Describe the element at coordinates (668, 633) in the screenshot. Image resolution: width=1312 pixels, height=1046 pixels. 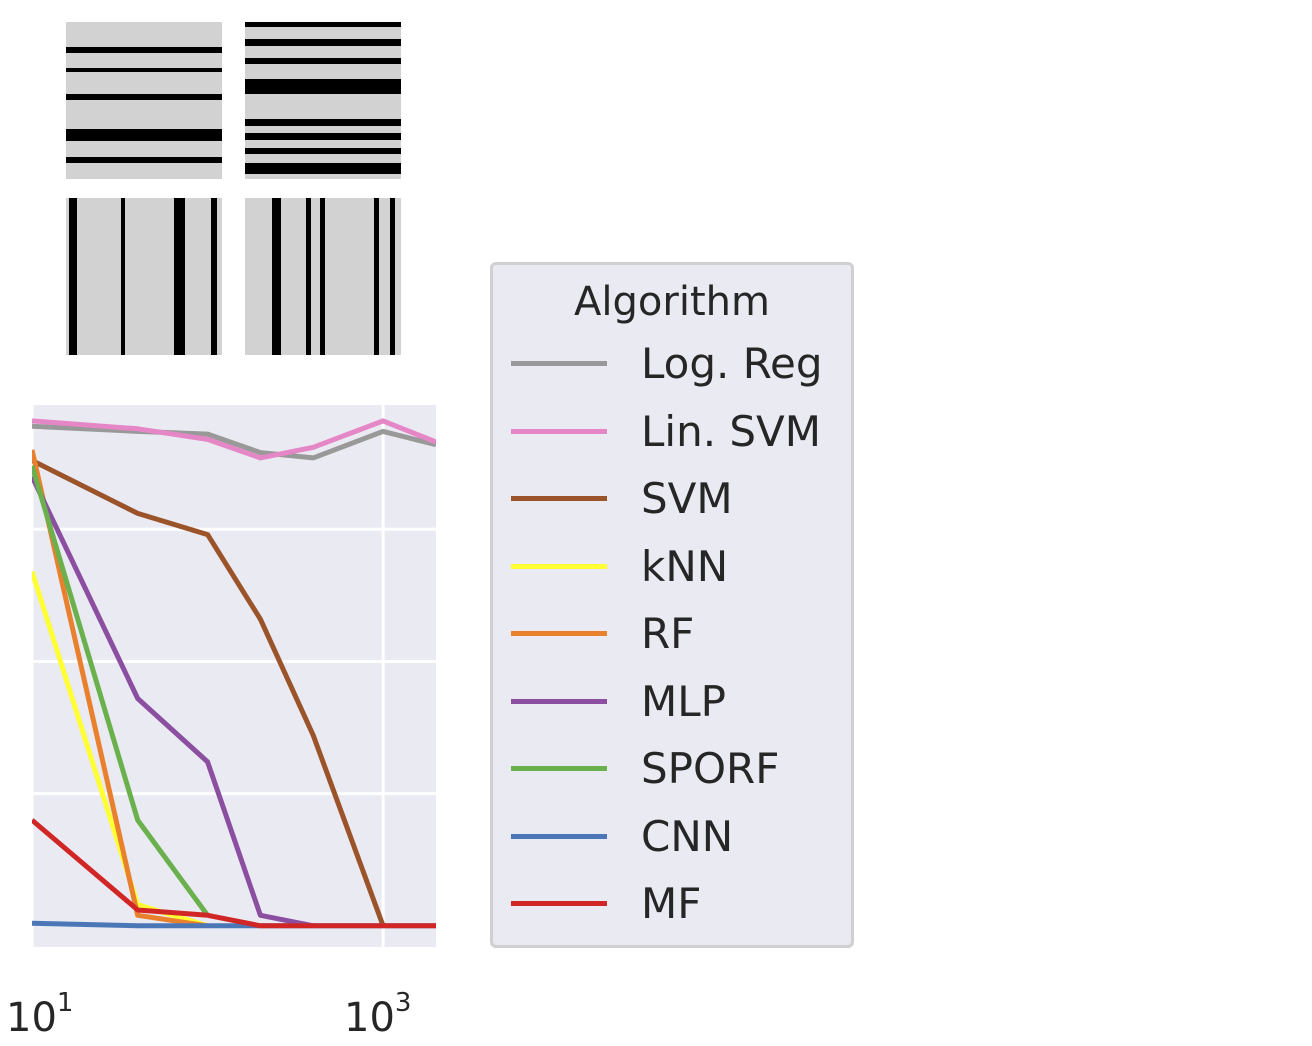
I see `legend-label: RF` at that location.